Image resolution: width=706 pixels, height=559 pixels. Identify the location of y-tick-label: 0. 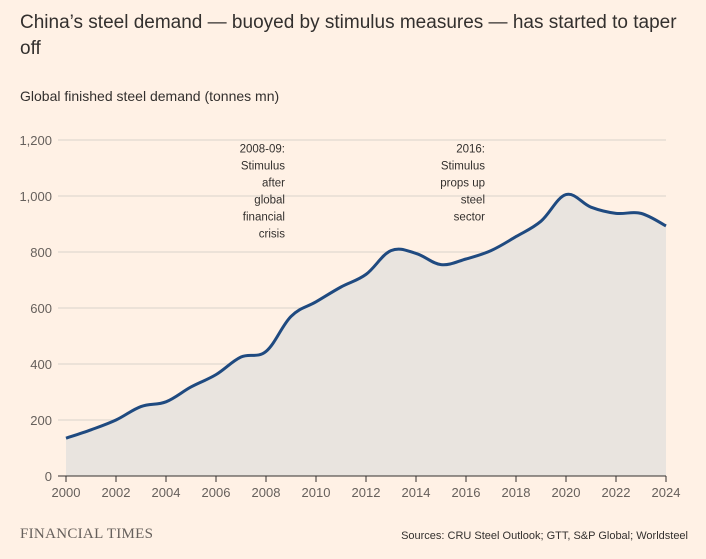
(48, 476).